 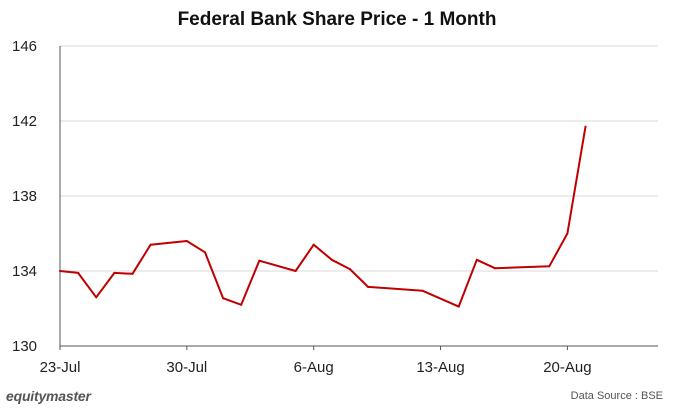 I want to click on y-tick-label: 146, so click(x=24, y=46).